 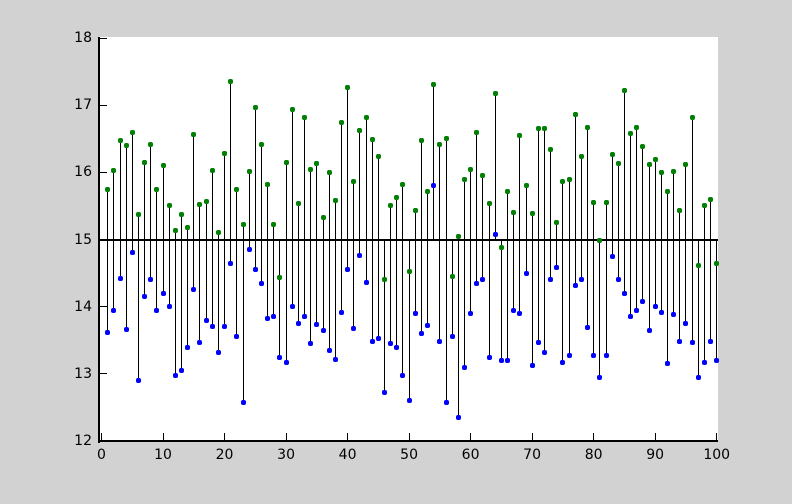 I want to click on x-tick-label: 40, so click(x=347, y=455).